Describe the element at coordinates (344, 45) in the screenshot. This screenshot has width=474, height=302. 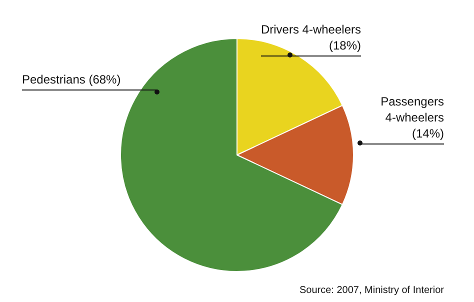
I see `data-label: (18%)` at that location.